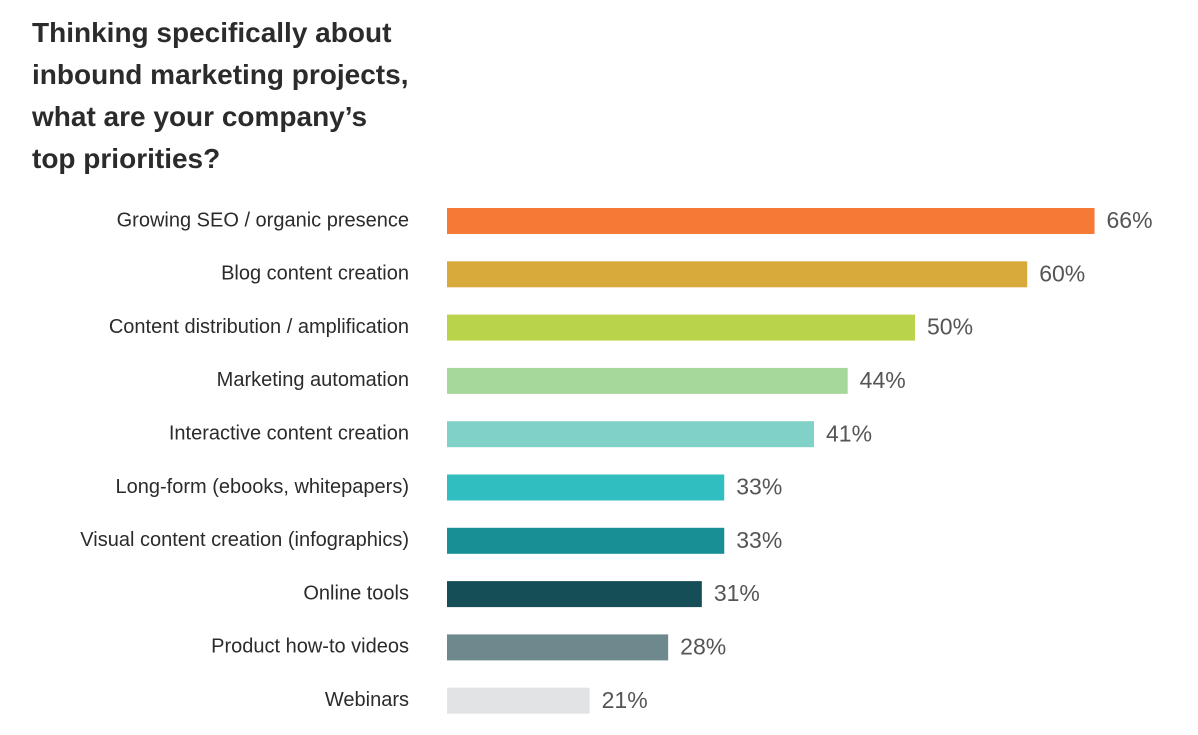 The height and width of the screenshot is (735, 1198). Describe the element at coordinates (849, 433) in the screenshot. I see `value-label: 41%` at that location.